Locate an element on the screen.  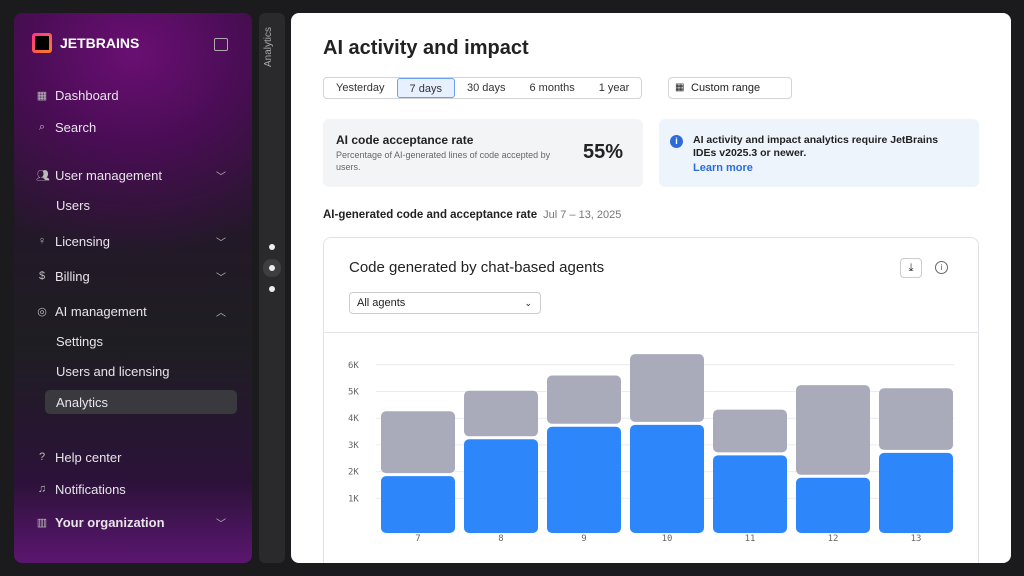
range-tab-7-days: 7 days is located at coordinates (425, 88).